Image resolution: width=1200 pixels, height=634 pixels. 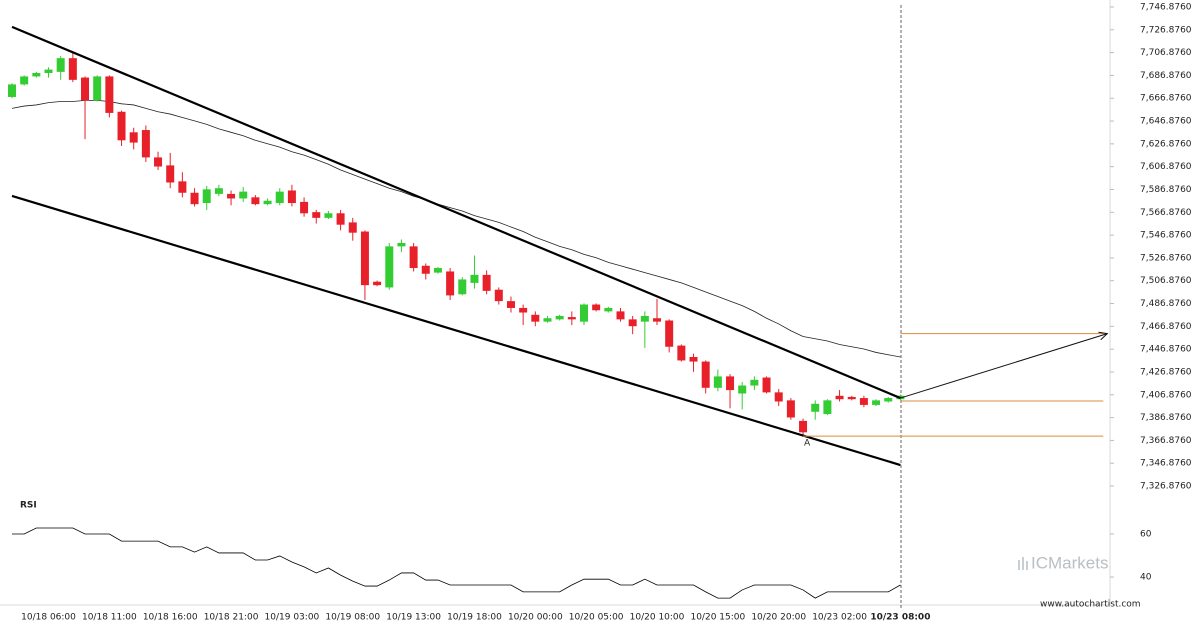 What do you see at coordinates (1166, 441) in the screenshot?
I see `y-tick-label: 7,366.8760` at bounding box center [1166, 441].